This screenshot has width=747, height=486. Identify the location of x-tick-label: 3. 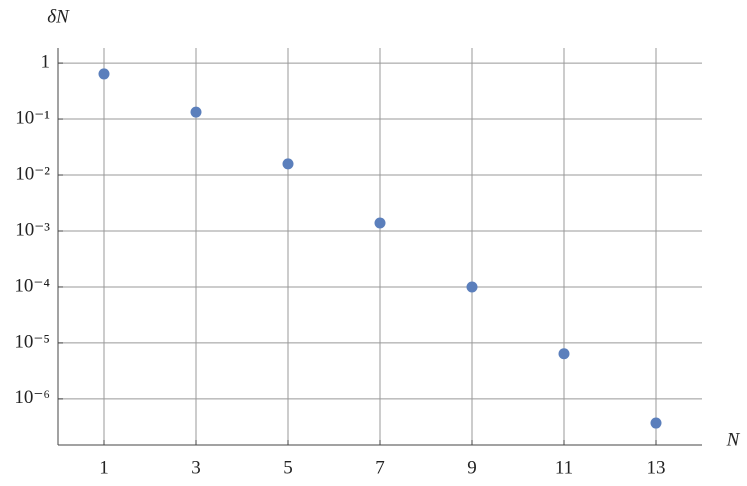
(196, 467).